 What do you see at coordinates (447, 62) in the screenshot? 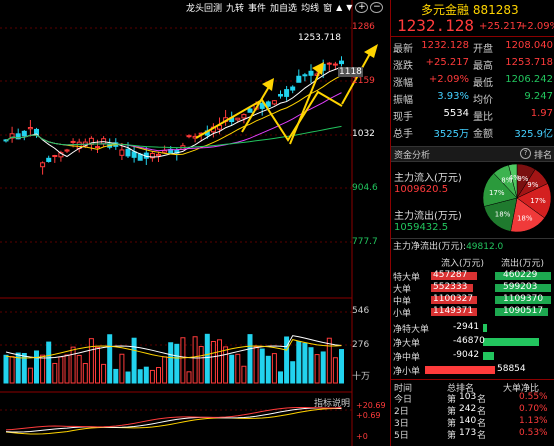
I see `quote-value: +25.217` at bounding box center [447, 62].